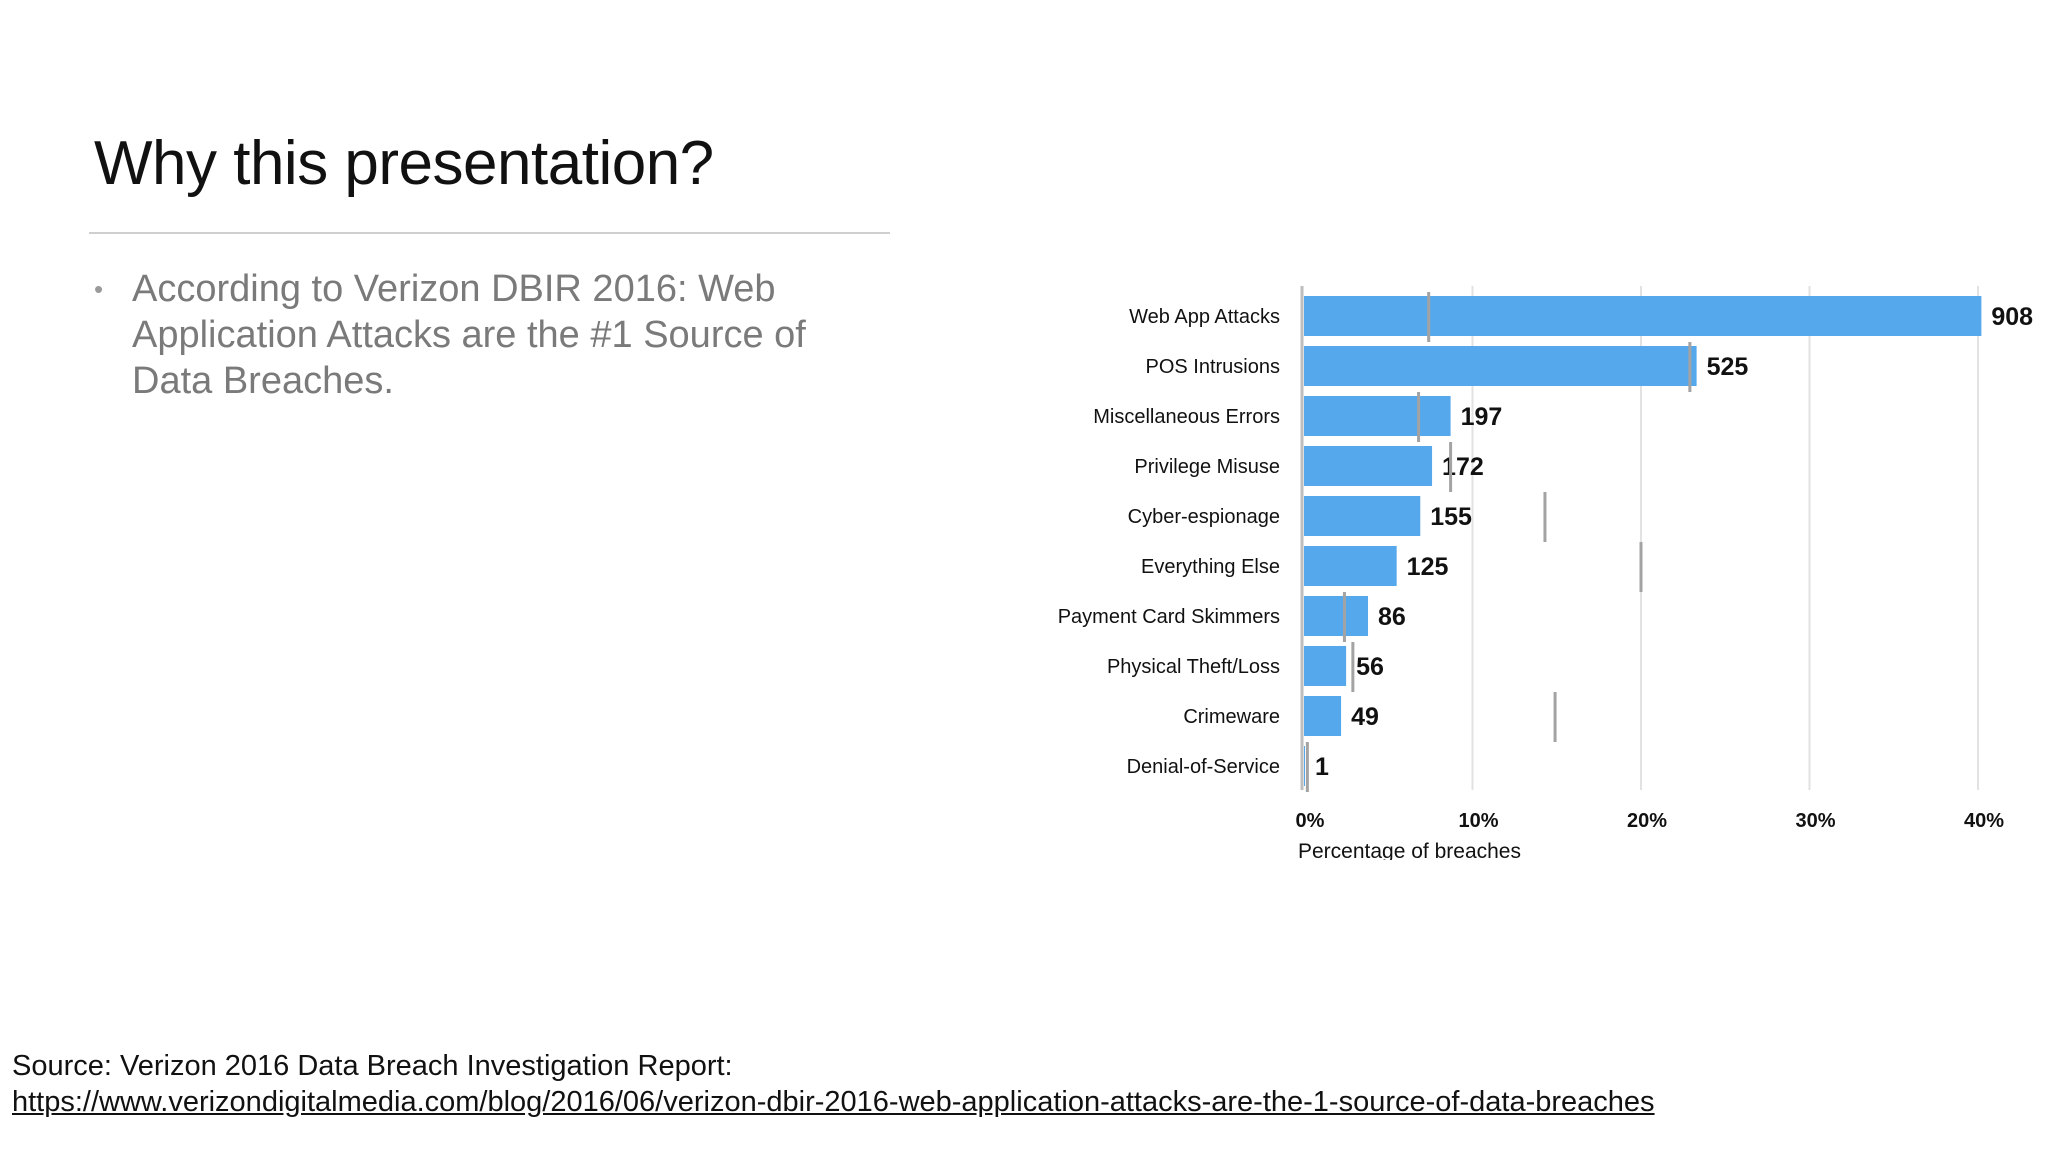  What do you see at coordinates (1212, 367) in the screenshot?
I see `category-label: POS Intrusions` at bounding box center [1212, 367].